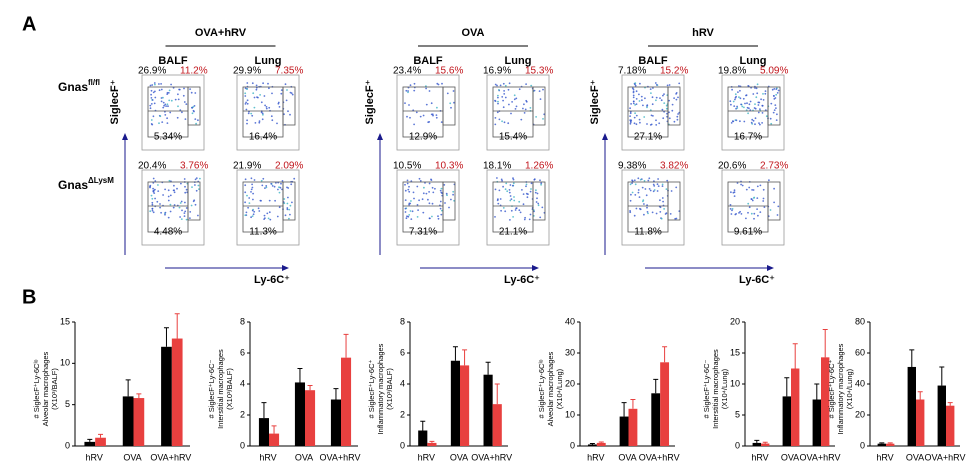 The width and height of the screenshot is (975, 467). What do you see at coordinates (757, 280) in the screenshot?
I see `x-axis-label: Ly-6C⁺` at bounding box center [757, 280].